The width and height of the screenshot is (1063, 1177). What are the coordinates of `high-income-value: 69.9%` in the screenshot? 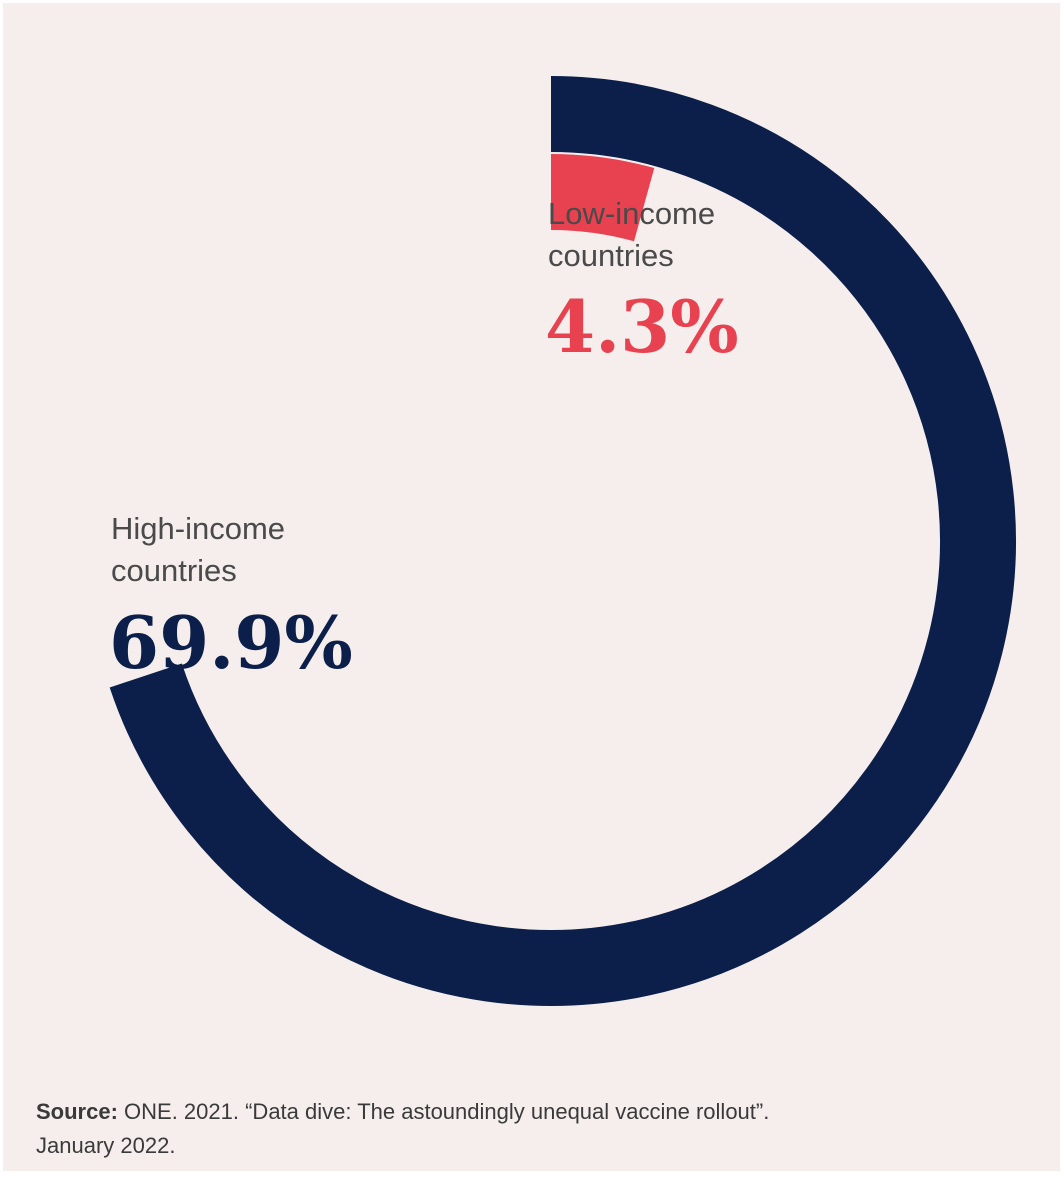 It's located at (231, 642).